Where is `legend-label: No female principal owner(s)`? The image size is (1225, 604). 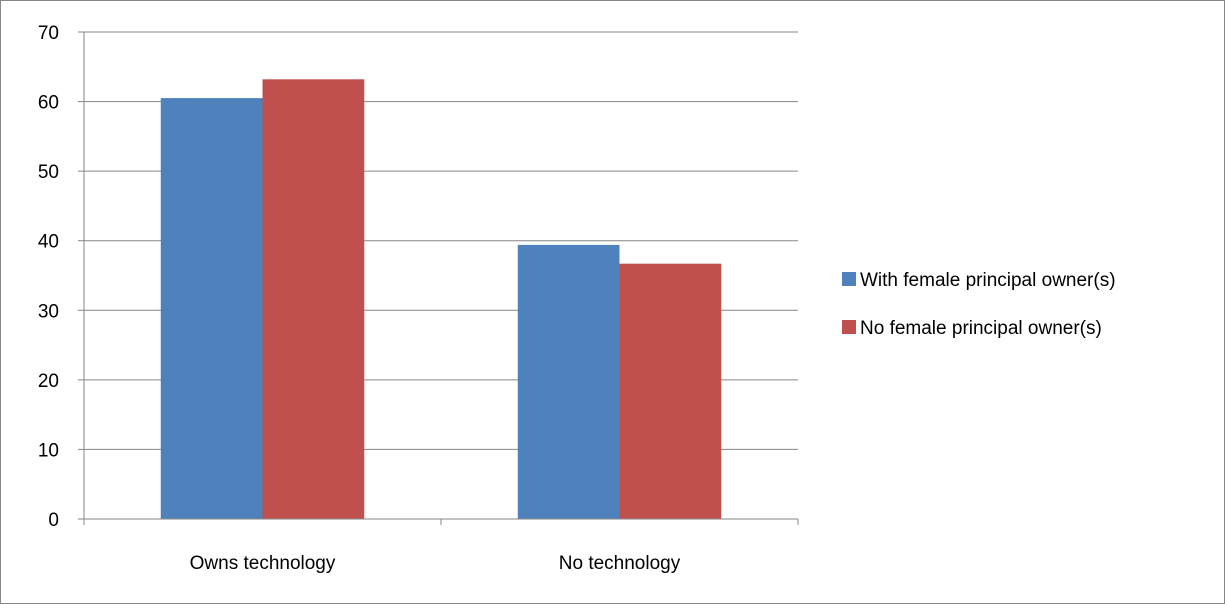 legend-label: No female principal owner(s) is located at coordinates (981, 328).